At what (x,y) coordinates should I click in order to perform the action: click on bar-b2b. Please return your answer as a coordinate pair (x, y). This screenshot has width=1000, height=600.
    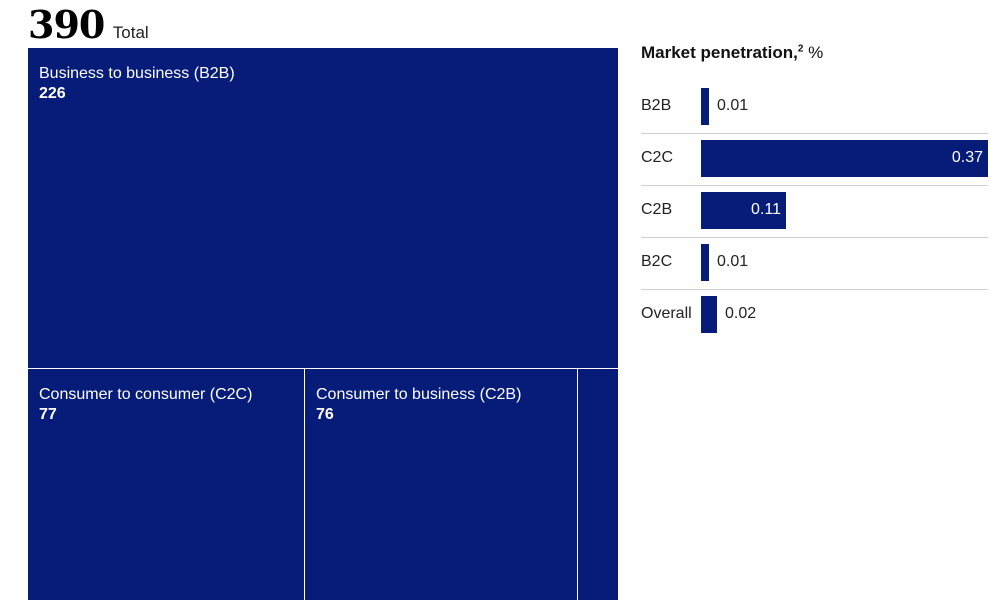
    Looking at the image, I should click on (705, 106).